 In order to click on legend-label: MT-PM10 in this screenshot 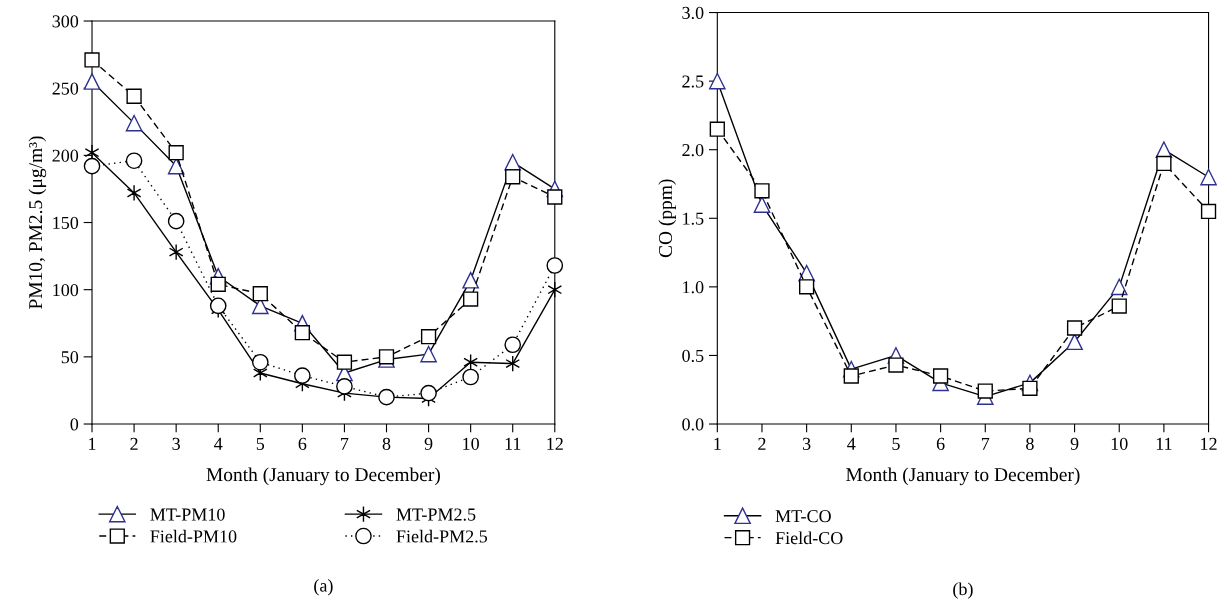, I will do `click(187, 514)`.